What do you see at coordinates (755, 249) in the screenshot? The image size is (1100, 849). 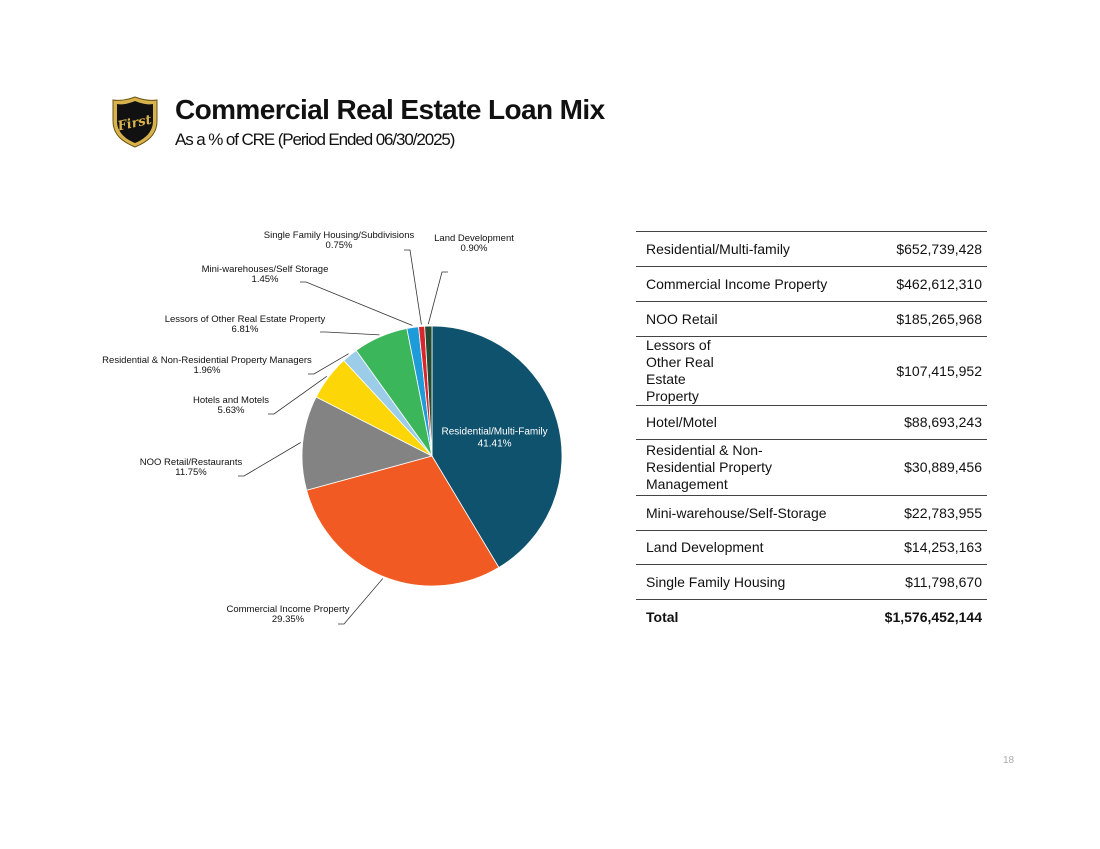 I see `row-label: Residential/Multi-family` at bounding box center [755, 249].